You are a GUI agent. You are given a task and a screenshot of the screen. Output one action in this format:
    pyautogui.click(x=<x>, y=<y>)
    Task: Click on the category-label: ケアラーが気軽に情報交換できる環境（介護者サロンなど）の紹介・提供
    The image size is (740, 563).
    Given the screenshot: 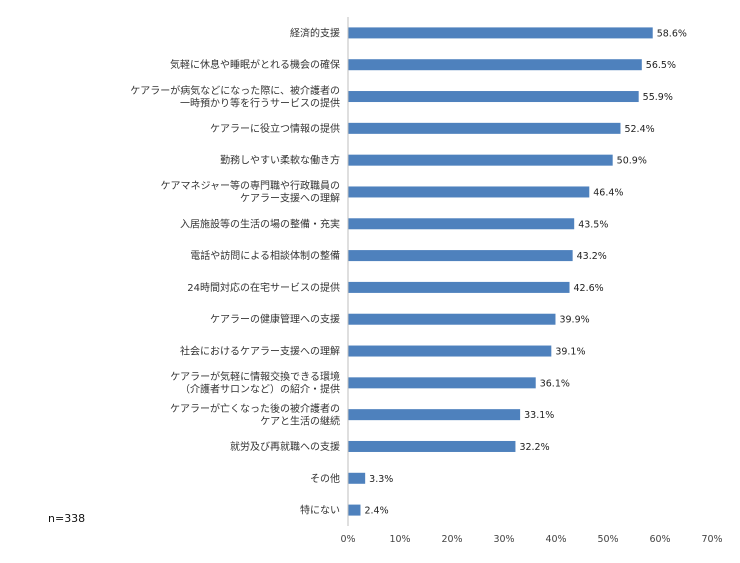 What is the action you would take?
    pyautogui.click(x=255, y=383)
    